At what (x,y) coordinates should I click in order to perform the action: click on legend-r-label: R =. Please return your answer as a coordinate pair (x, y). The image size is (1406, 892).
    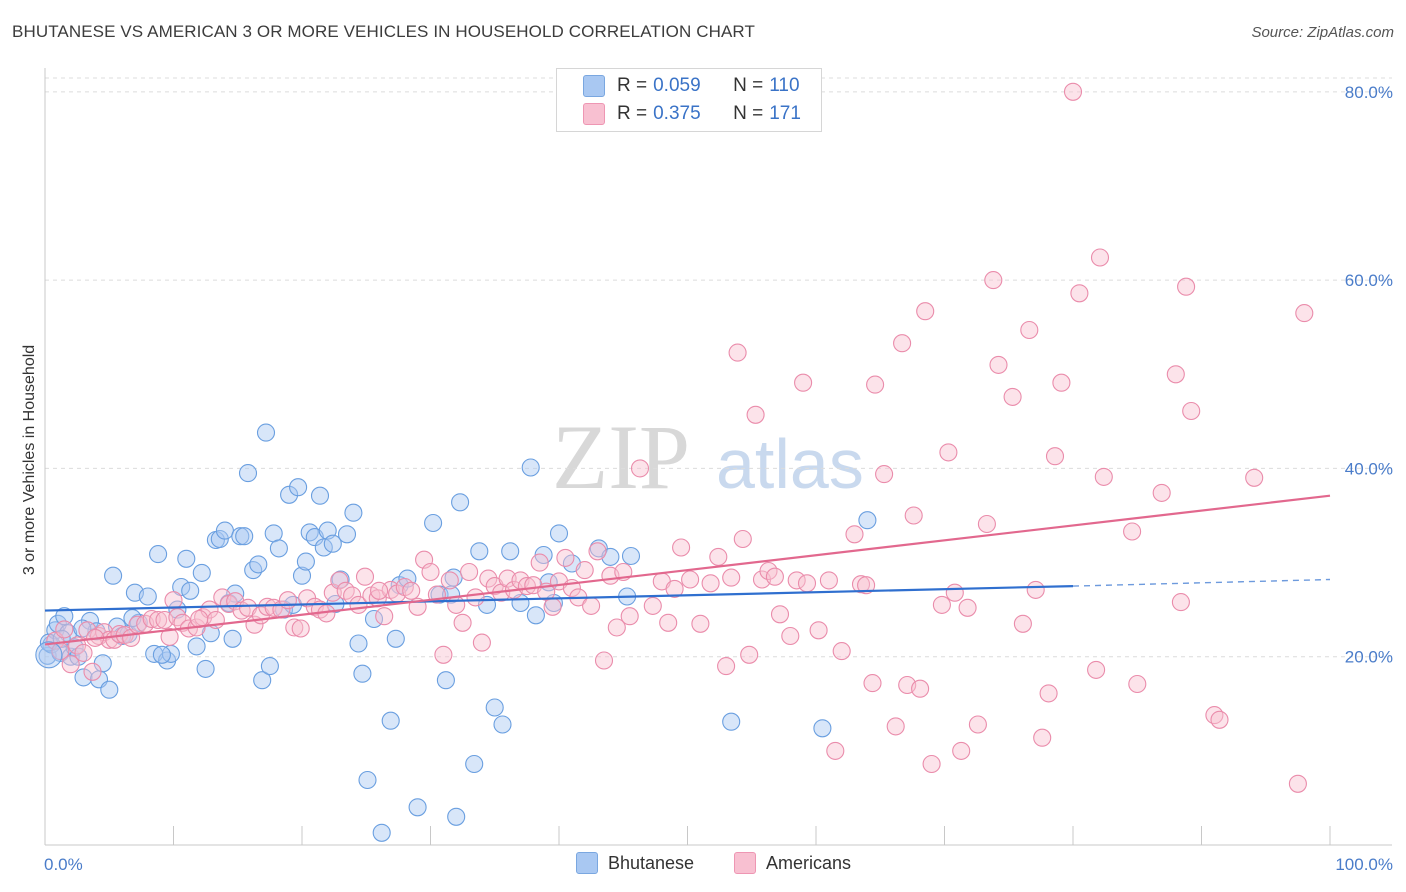
    Looking at the image, I should click on (632, 113).